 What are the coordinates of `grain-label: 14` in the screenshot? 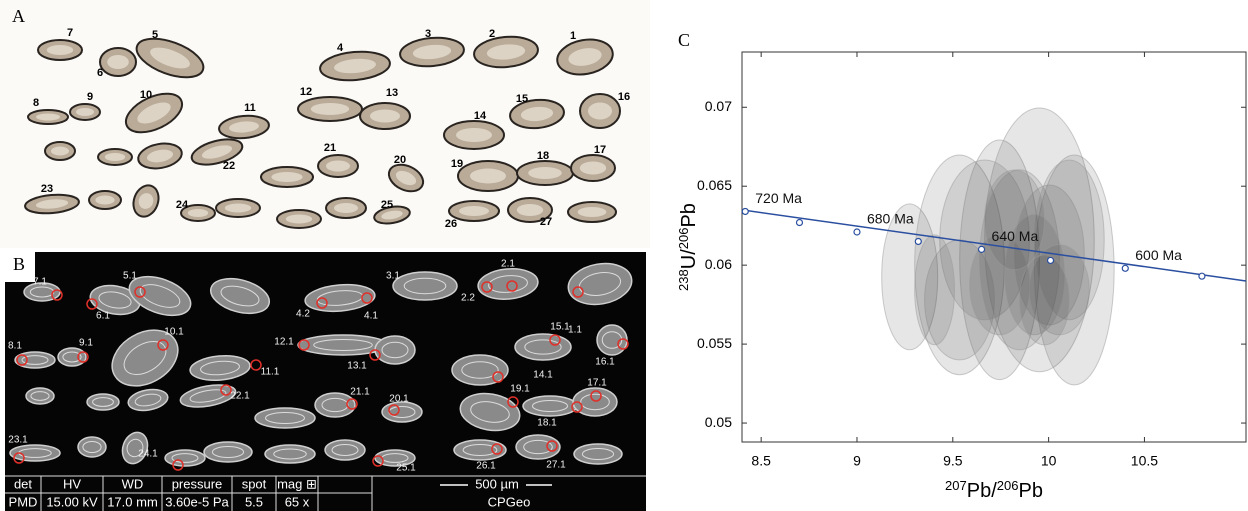 It's located at (480, 116).